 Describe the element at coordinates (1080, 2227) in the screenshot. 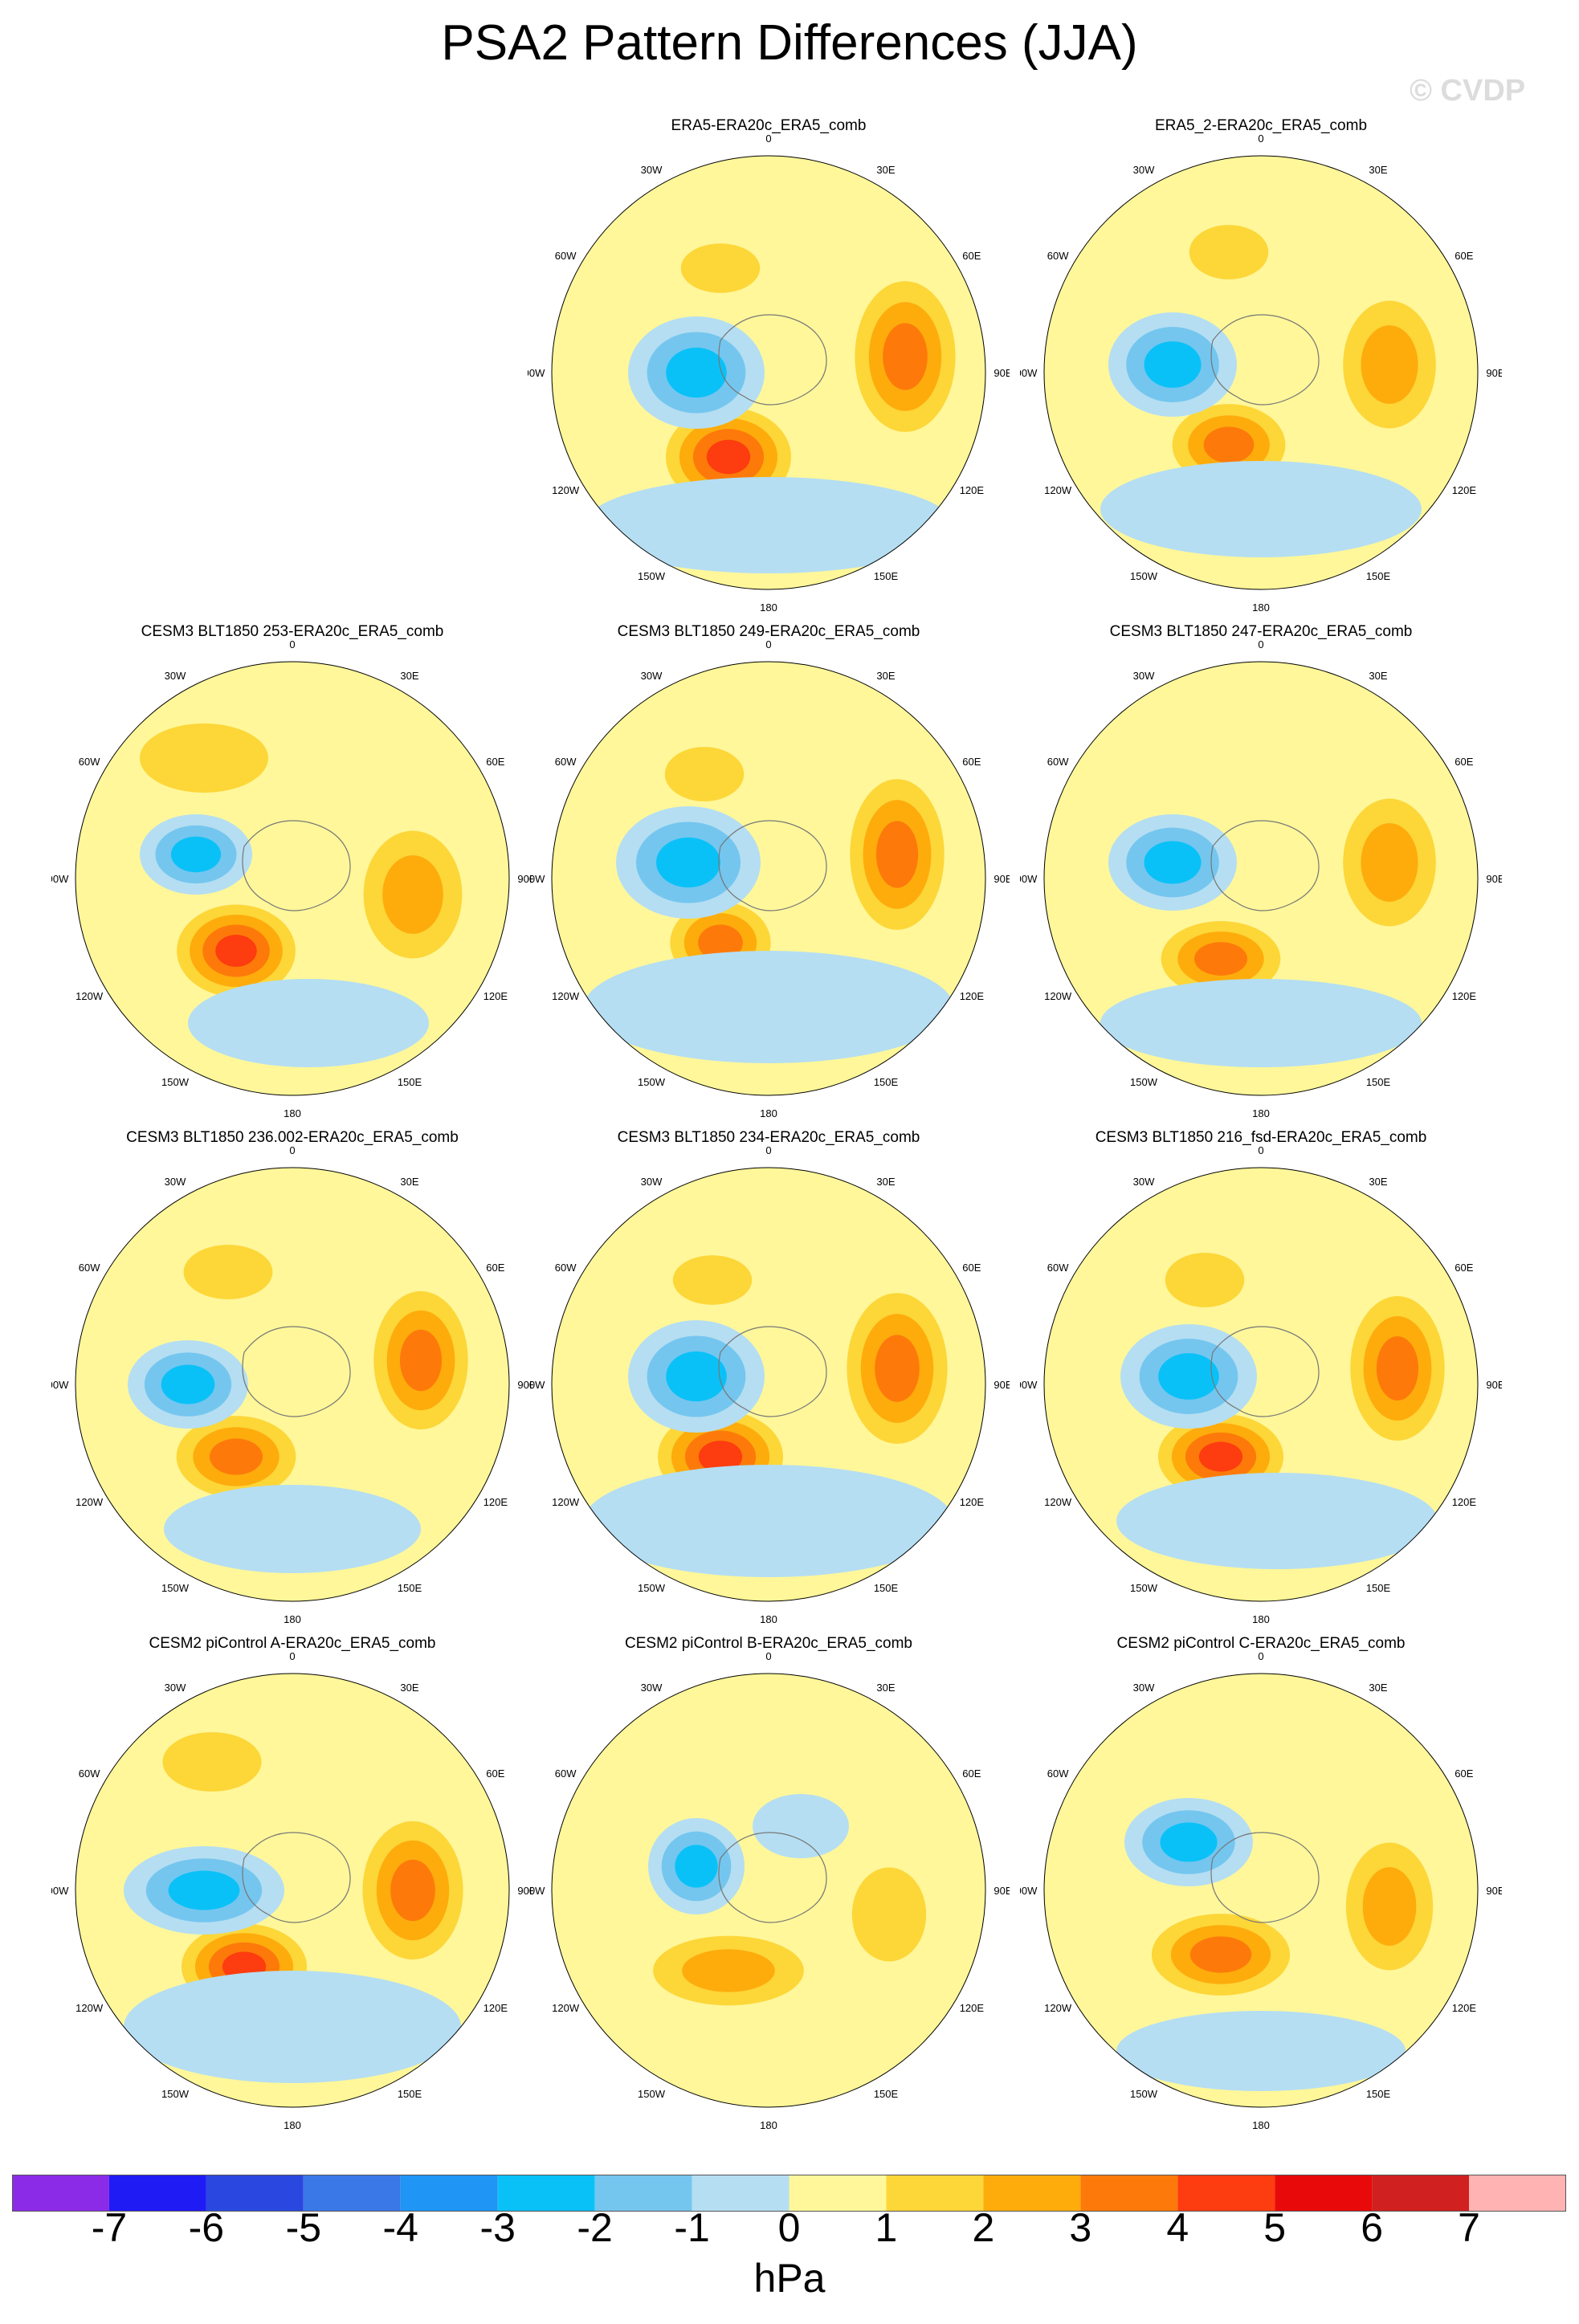

I see `colorbar-tick-label: 3` at that location.